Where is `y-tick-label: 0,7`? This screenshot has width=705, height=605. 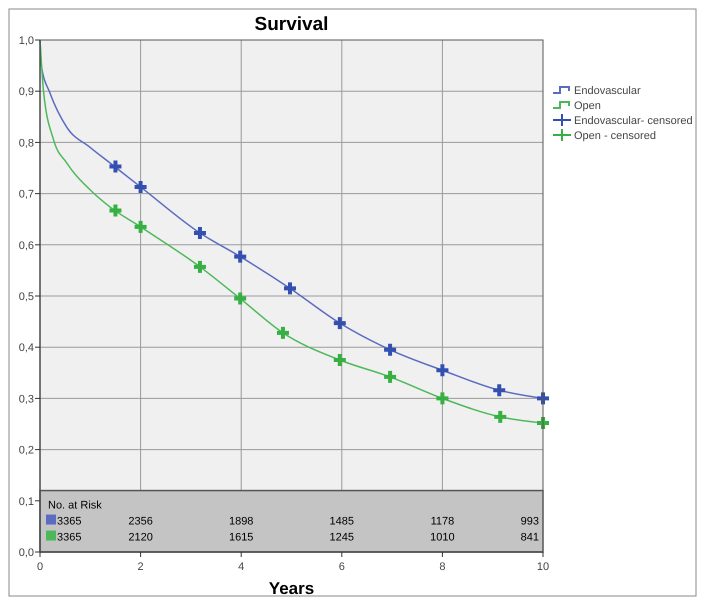 y-tick-label: 0,7 is located at coordinates (26, 194).